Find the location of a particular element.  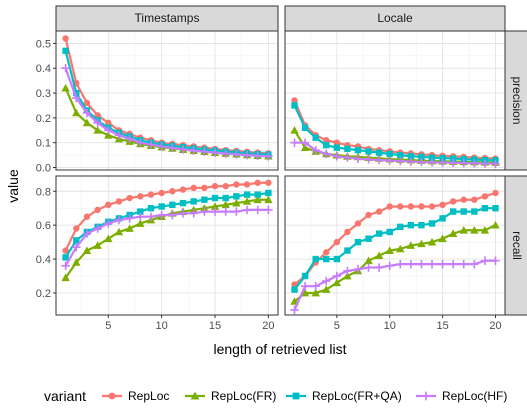

strip-timestamps: Timestamps is located at coordinates (167, 18).